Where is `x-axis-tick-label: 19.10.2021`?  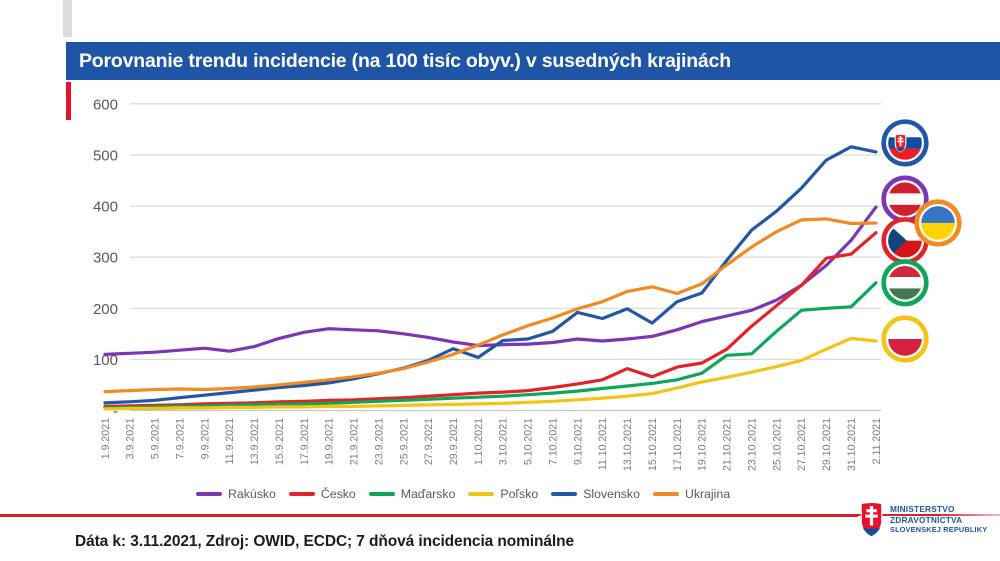
x-axis-tick-label: 19.10.2021 is located at coordinates (703, 444).